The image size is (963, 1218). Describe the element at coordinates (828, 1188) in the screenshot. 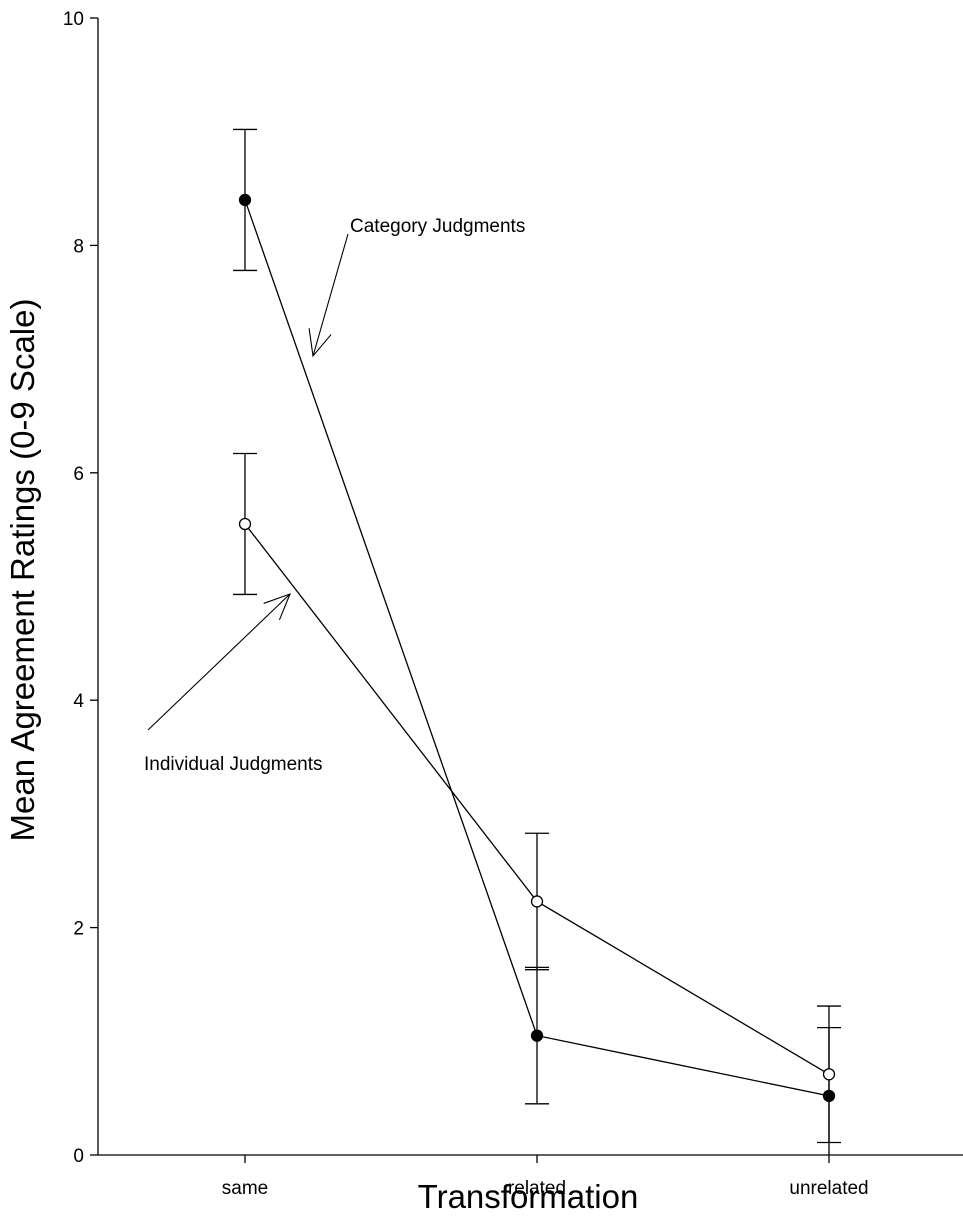

I see `x-tick-label: unrelated` at that location.